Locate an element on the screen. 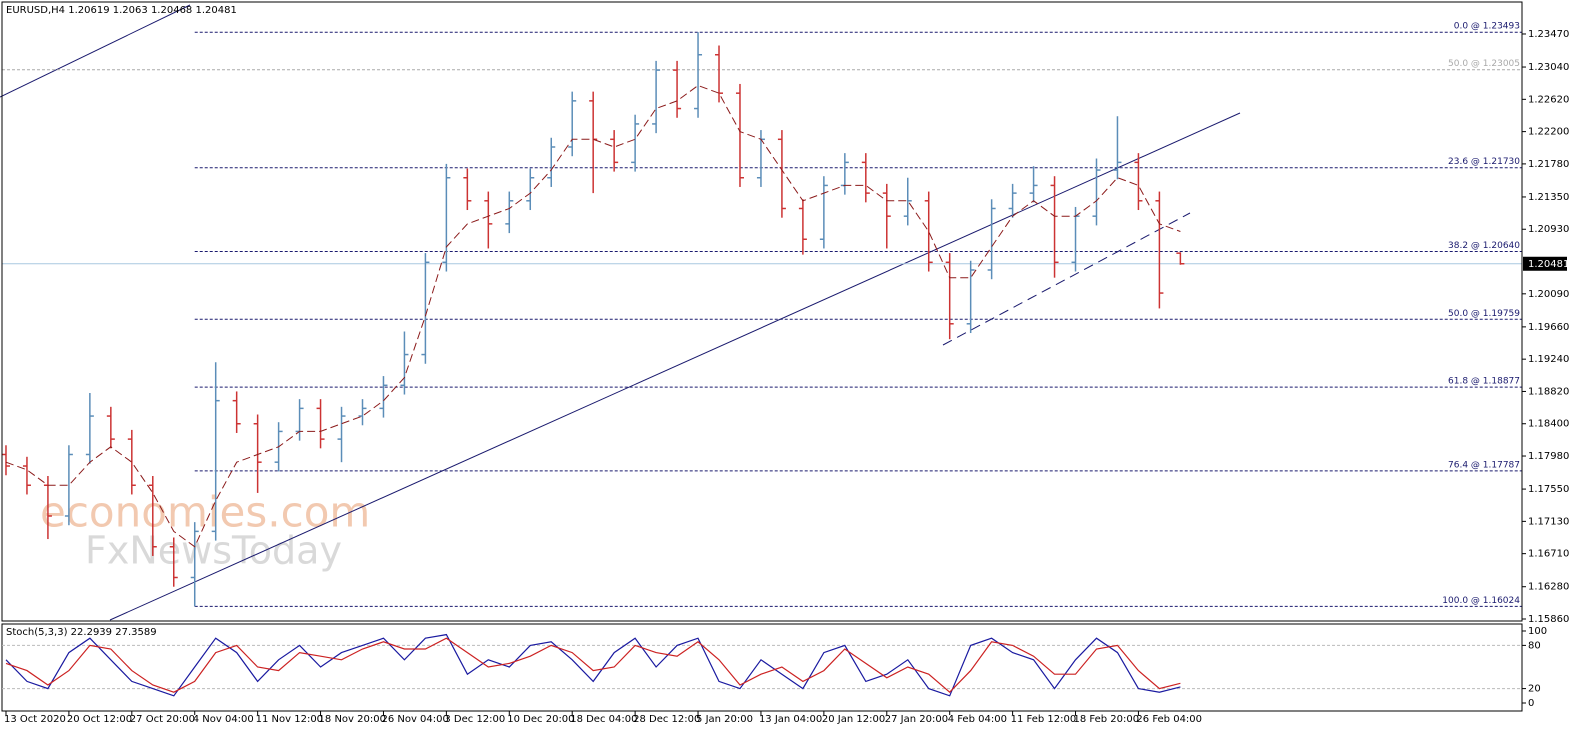 This screenshot has width=1596, height=743. x-tick-label: 4 Feb 04:00 is located at coordinates (977, 719).